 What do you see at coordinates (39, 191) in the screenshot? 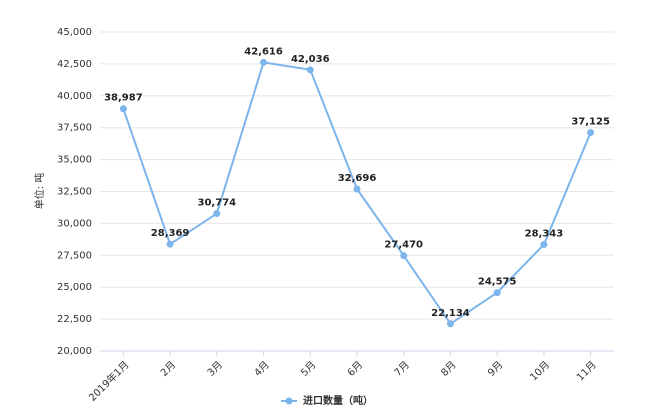
I see `y-axis-label: 单位: 吨` at bounding box center [39, 191].